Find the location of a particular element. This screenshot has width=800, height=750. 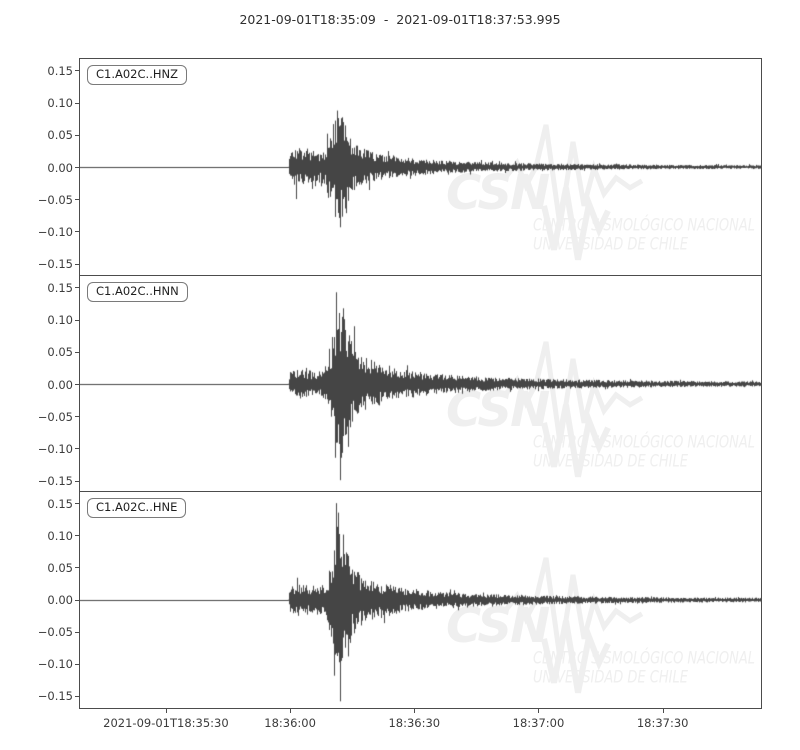

station-label-hnn: C1.A02C..HNN is located at coordinates (137, 291).